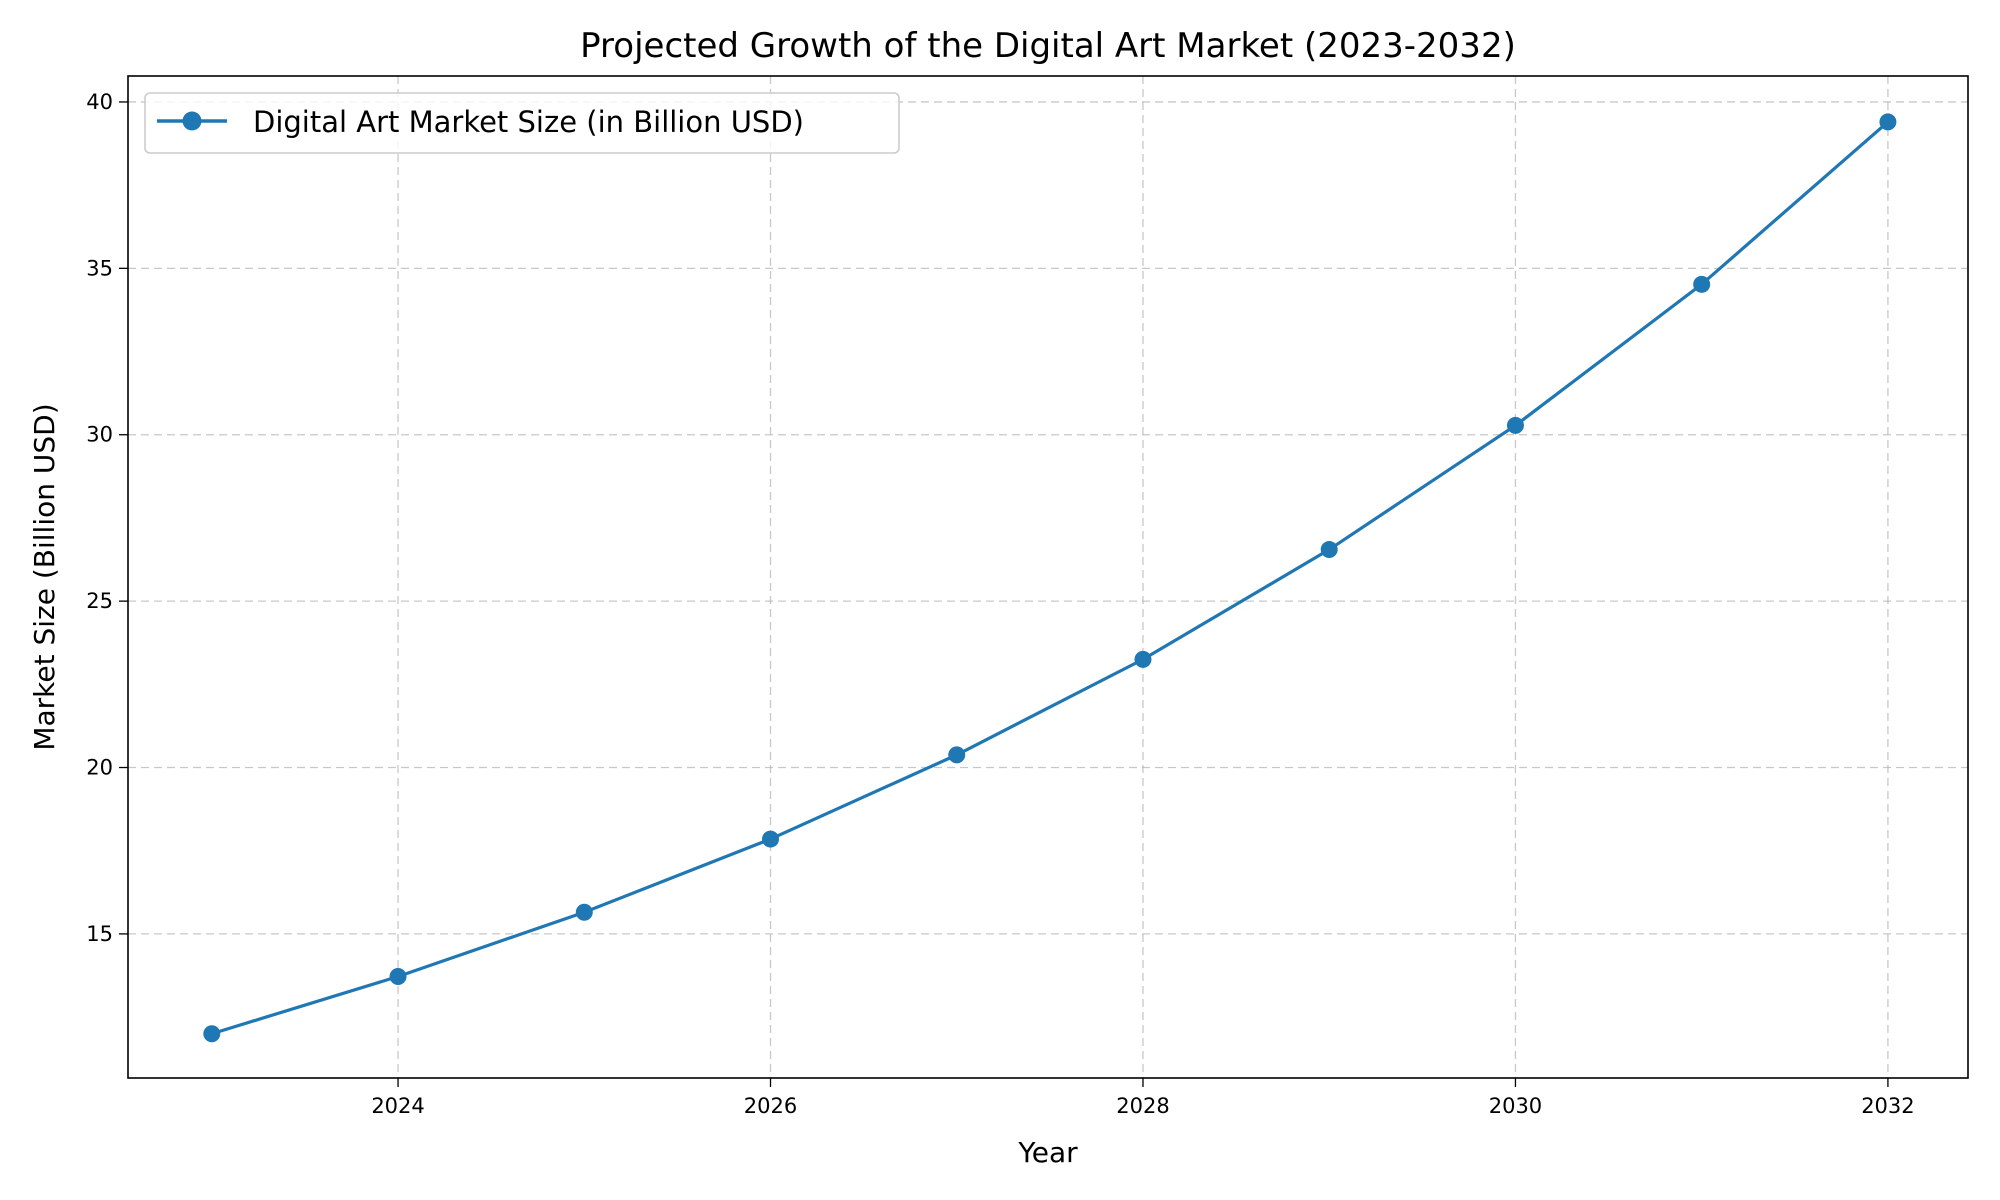 This screenshot has height=1200, width=2000. What do you see at coordinates (957, 755) in the screenshot?
I see `data-point-2027` at bounding box center [957, 755].